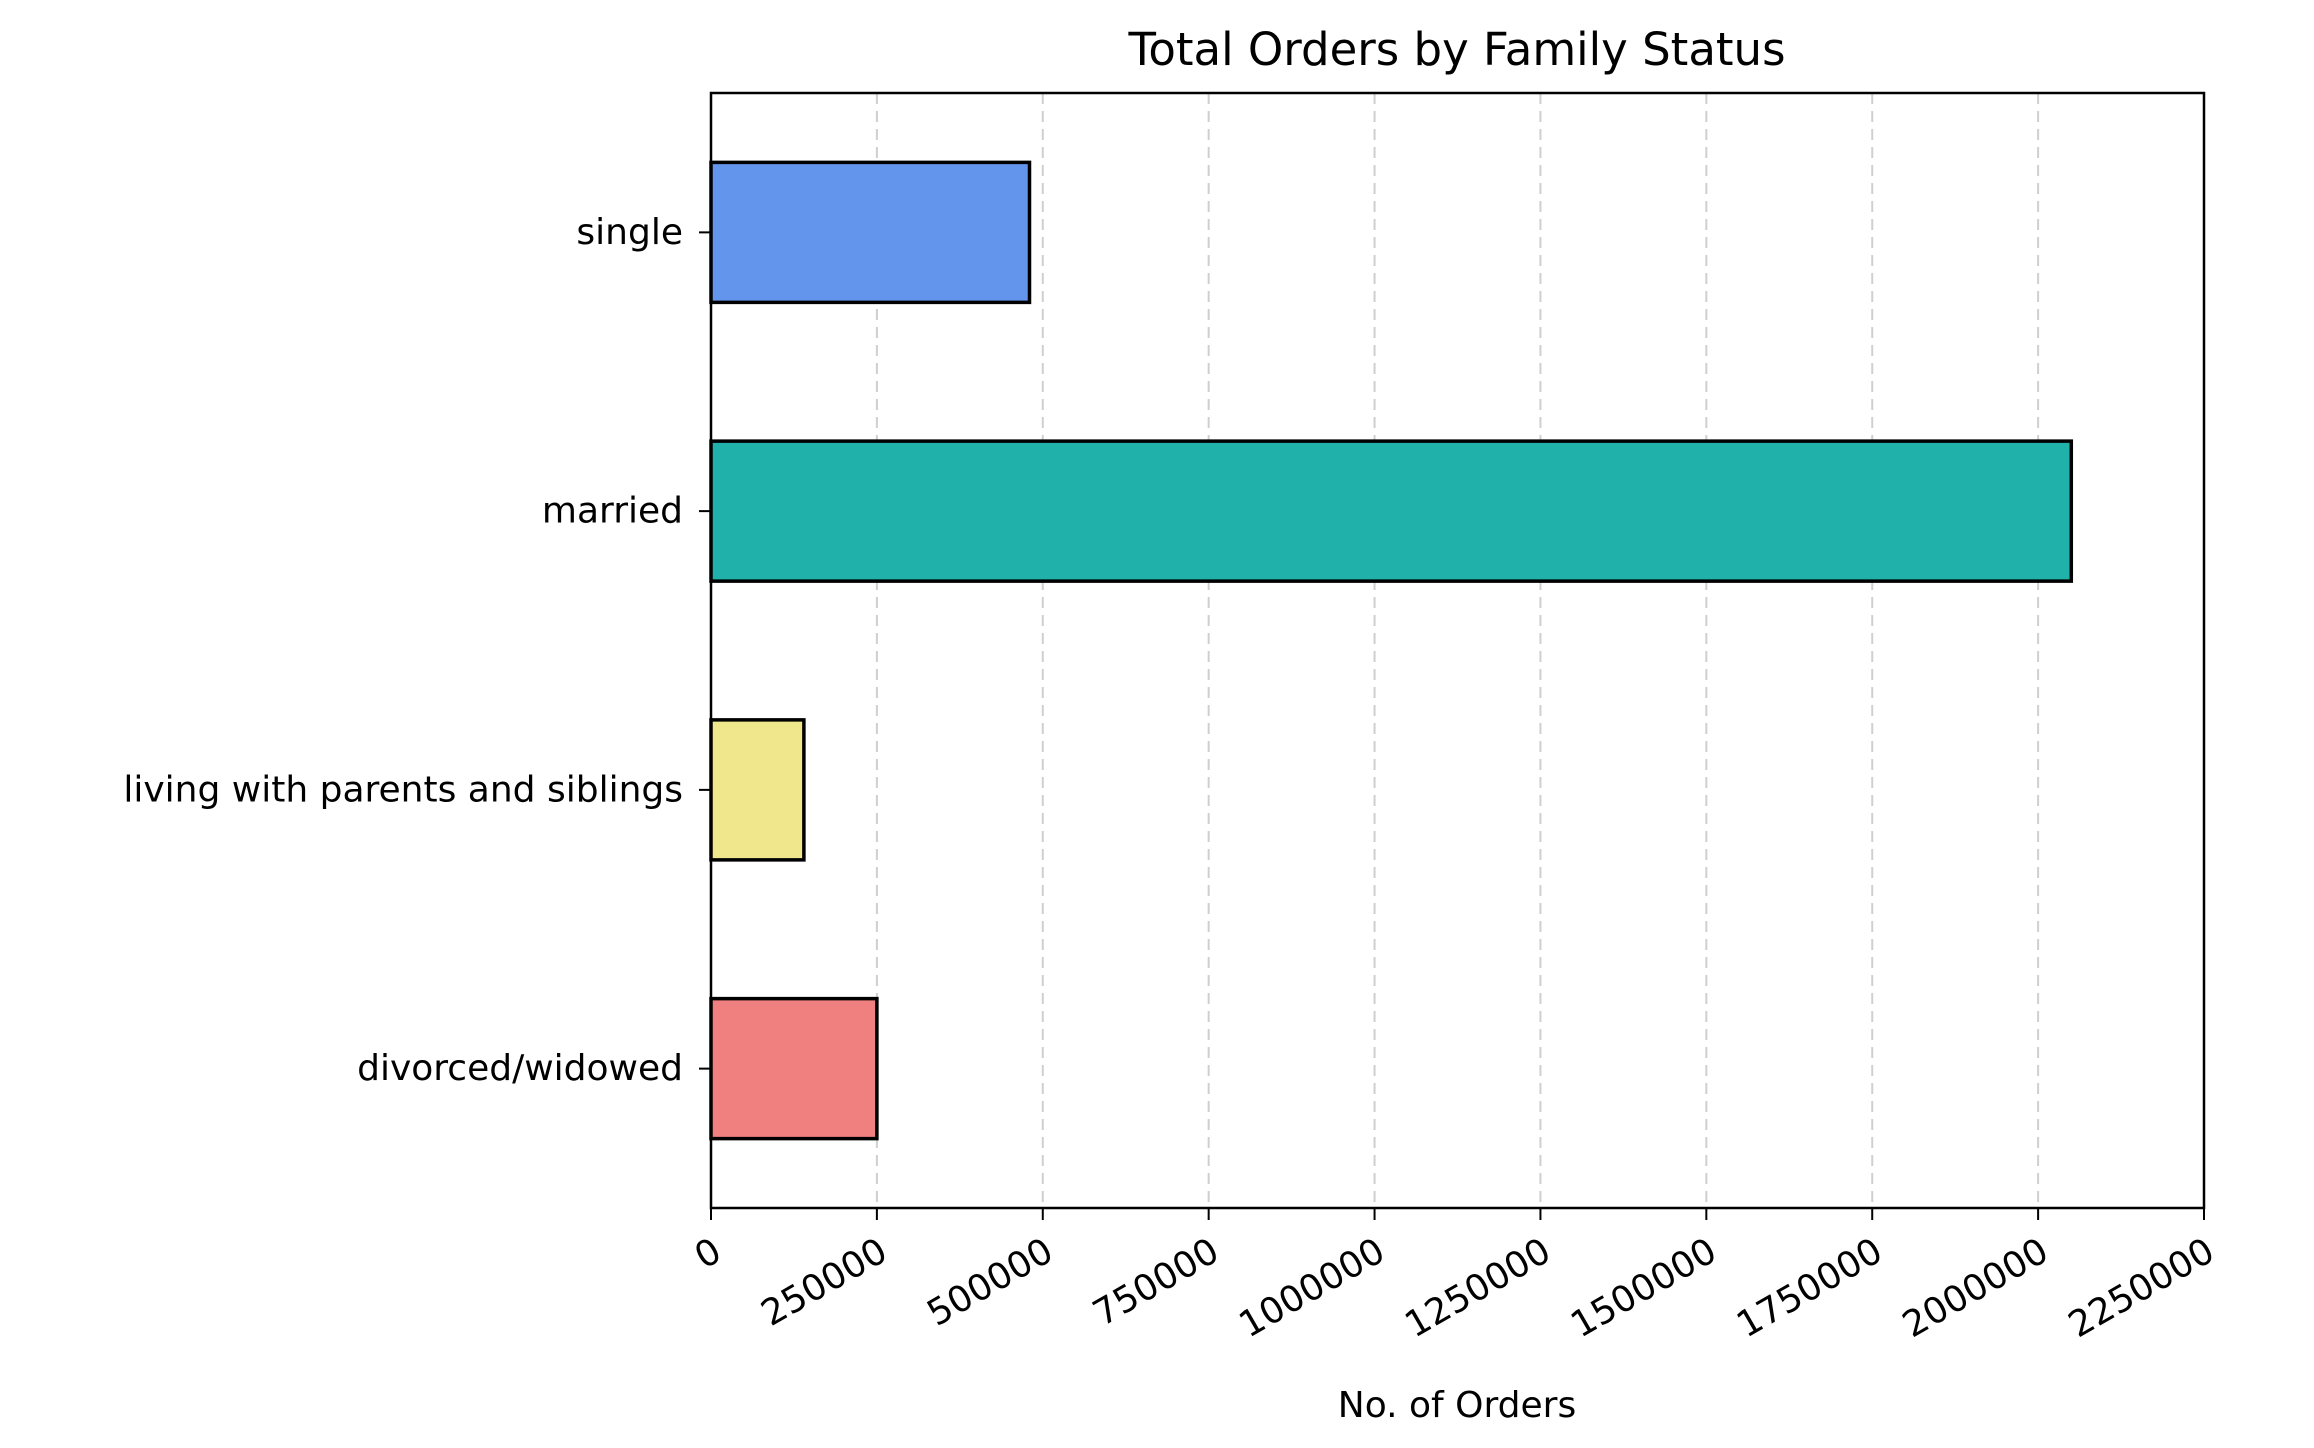 Image resolution: width=2314 pixels, height=1448 pixels. What do you see at coordinates (1456, 49) in the screenshot?
I see `chart-title: Total Orders by Family Status` at bounding box center [1456, 49].